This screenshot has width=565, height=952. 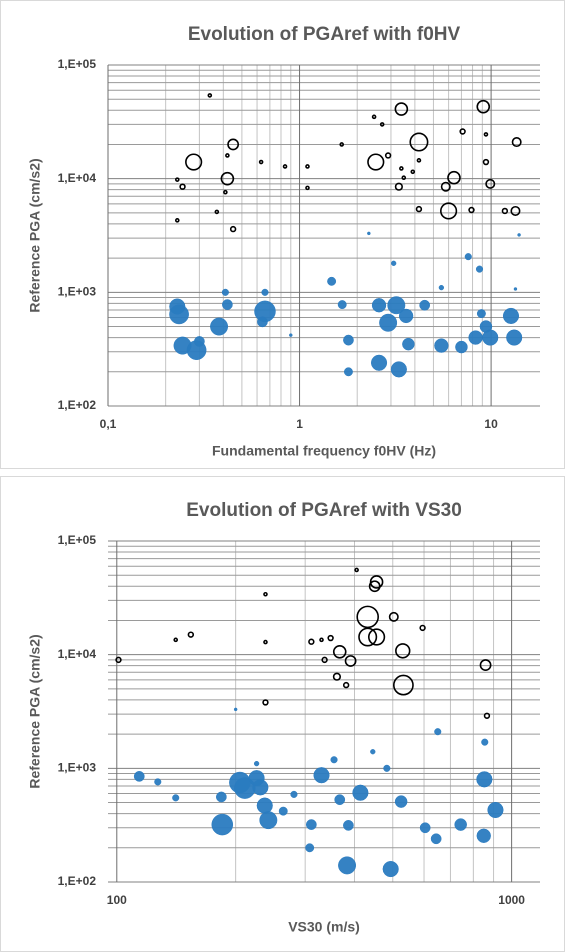 What do you see at coordinates (324, 927) in the screenshot?
I see `x-axis-title: VS30 (m/s)` at bounding box center [324, 927].